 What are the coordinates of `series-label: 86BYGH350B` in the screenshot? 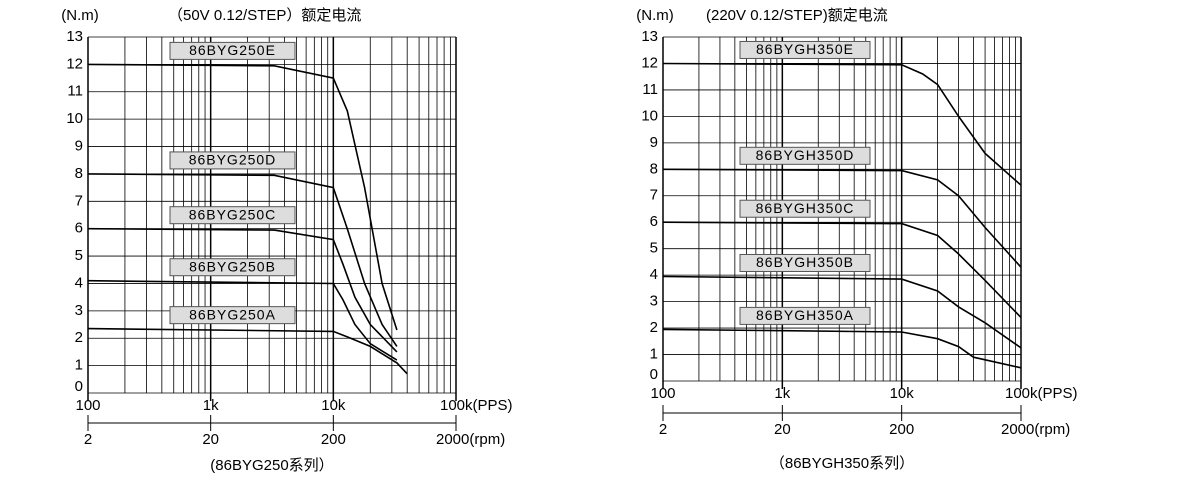 It's located at (805, 262).